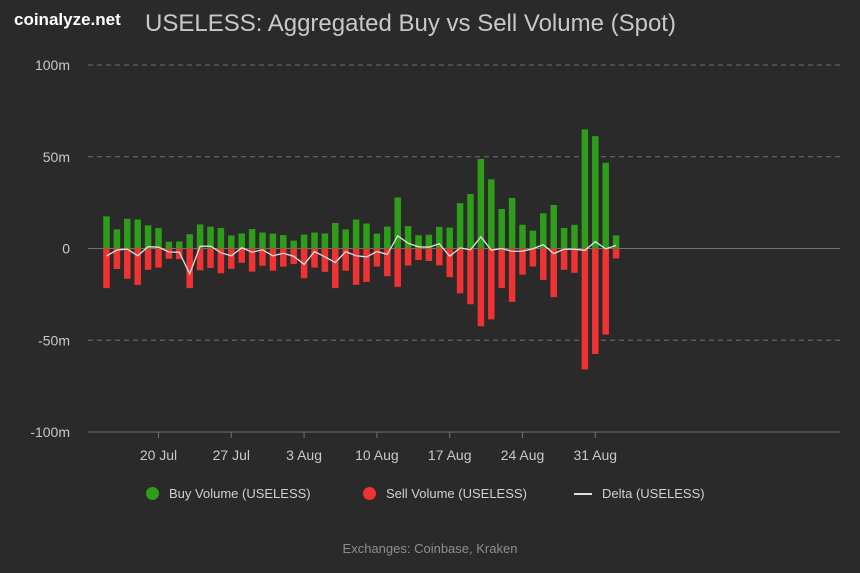 The height and width of the screenshot is (573, 860). I want to click on legend-label-buy: Buy Volume (USELESS), so click(240, 493).